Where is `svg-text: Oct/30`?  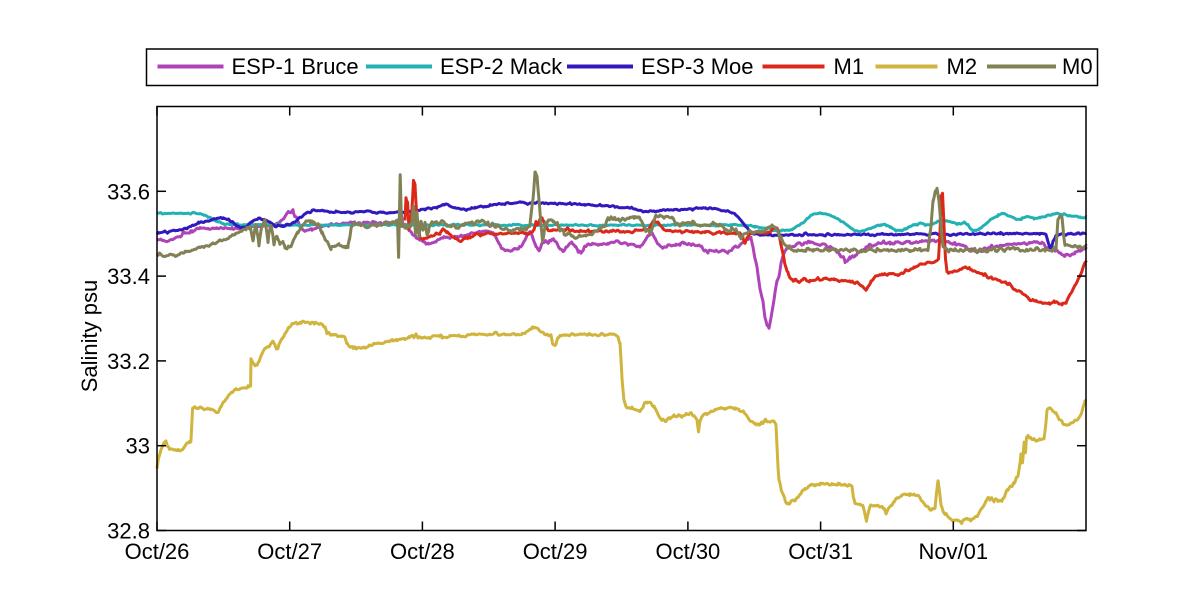
svg-text: Oct/30 is located at coordinates (687, 551).